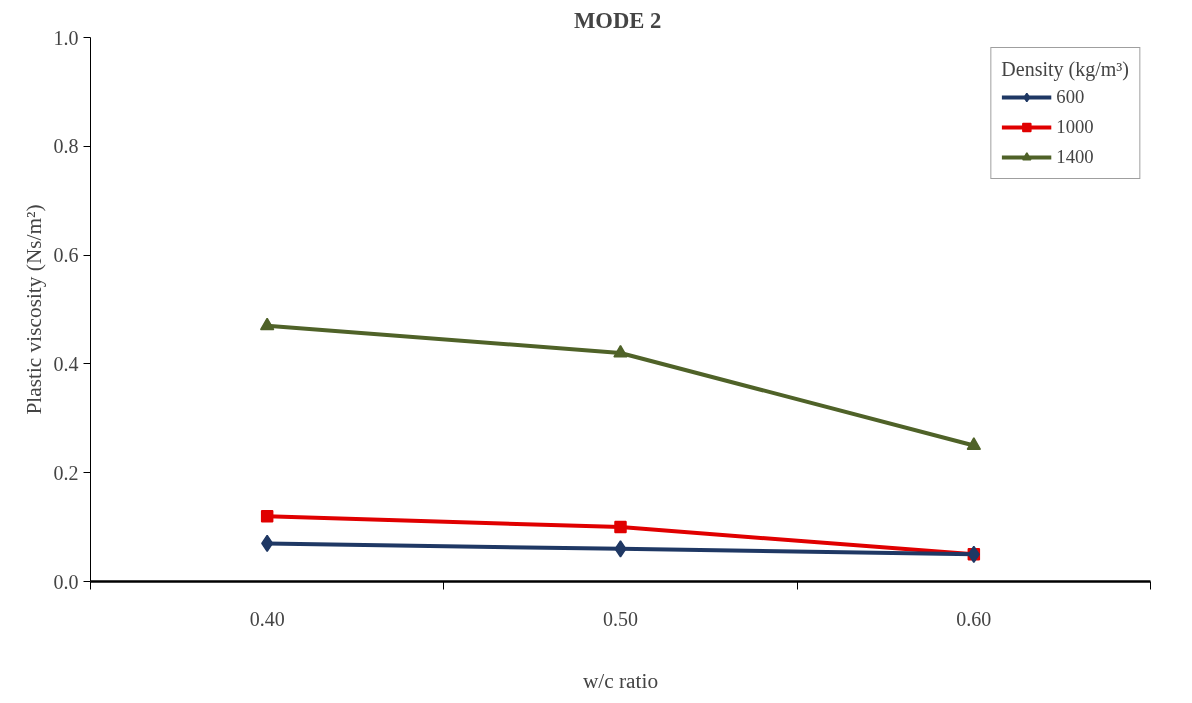  I want to click on legend-label: 1400, so click(1075, 157).